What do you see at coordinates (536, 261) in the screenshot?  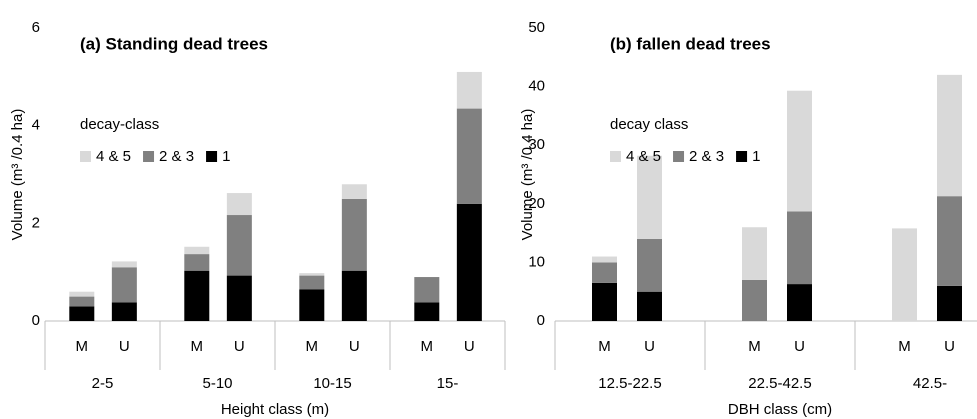 I see `y-tick-label: 10` at bounding box center [536, 261].